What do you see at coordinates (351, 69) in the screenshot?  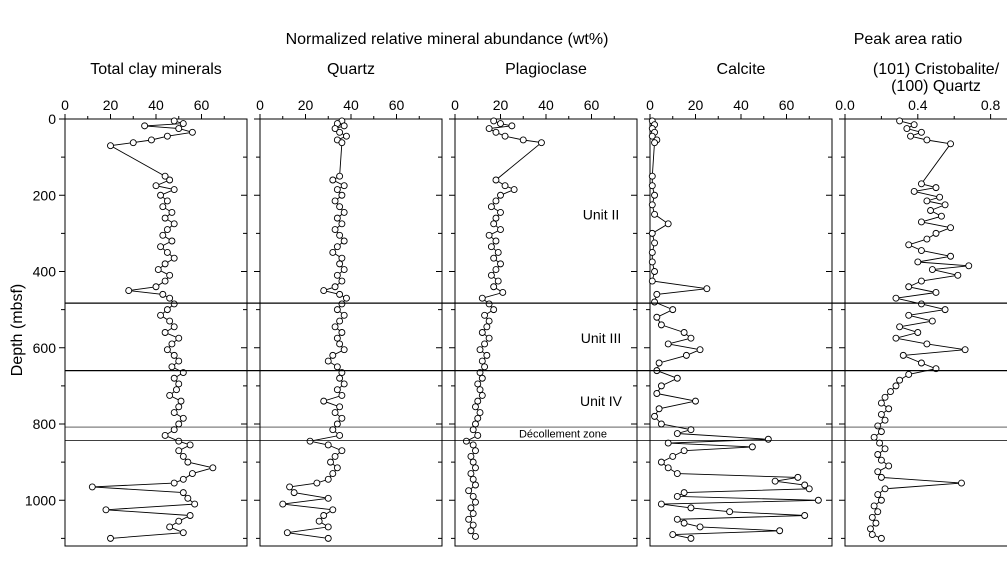 I see `panel-title: Quartz` at bounding box center [351, 69].